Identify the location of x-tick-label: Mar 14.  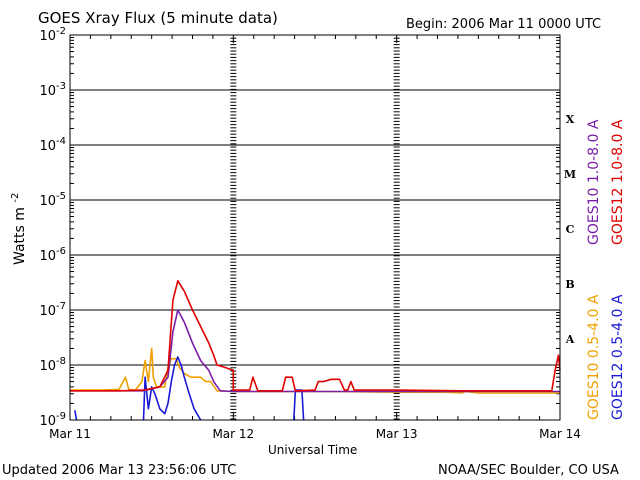
(560, 434).